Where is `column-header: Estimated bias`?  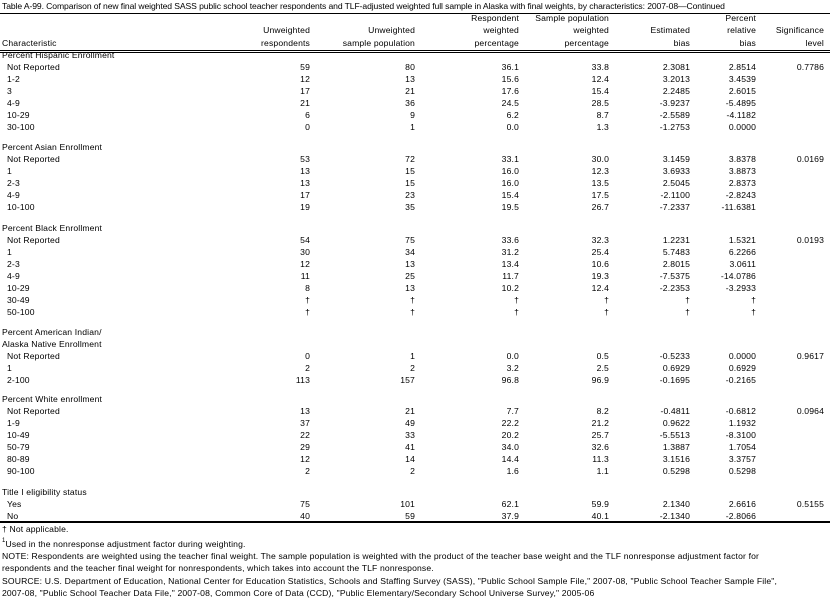
column-header: Estimated bias is located at coordinates (670, 36).